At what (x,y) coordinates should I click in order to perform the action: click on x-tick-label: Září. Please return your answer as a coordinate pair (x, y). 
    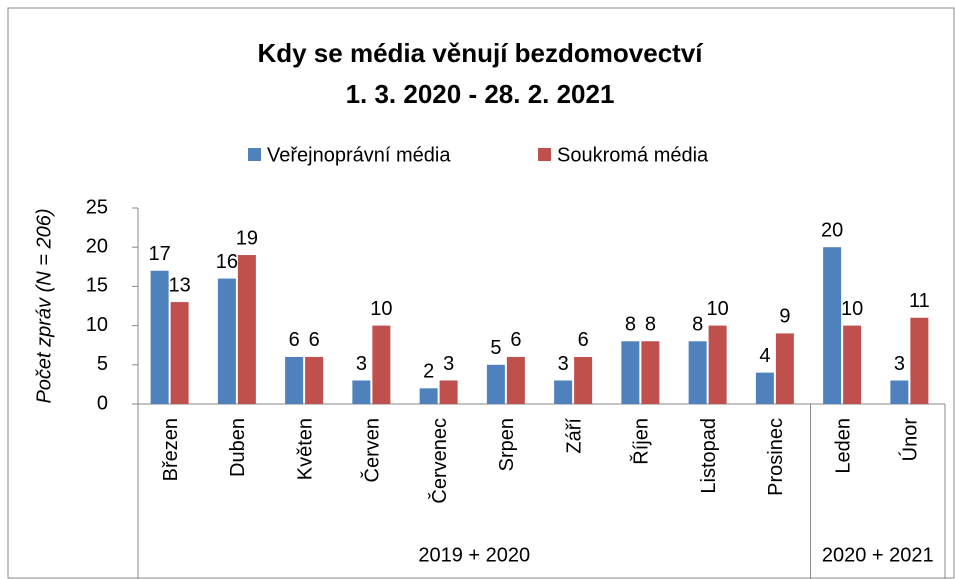
    Looking at the image, I should click on (574, 436).